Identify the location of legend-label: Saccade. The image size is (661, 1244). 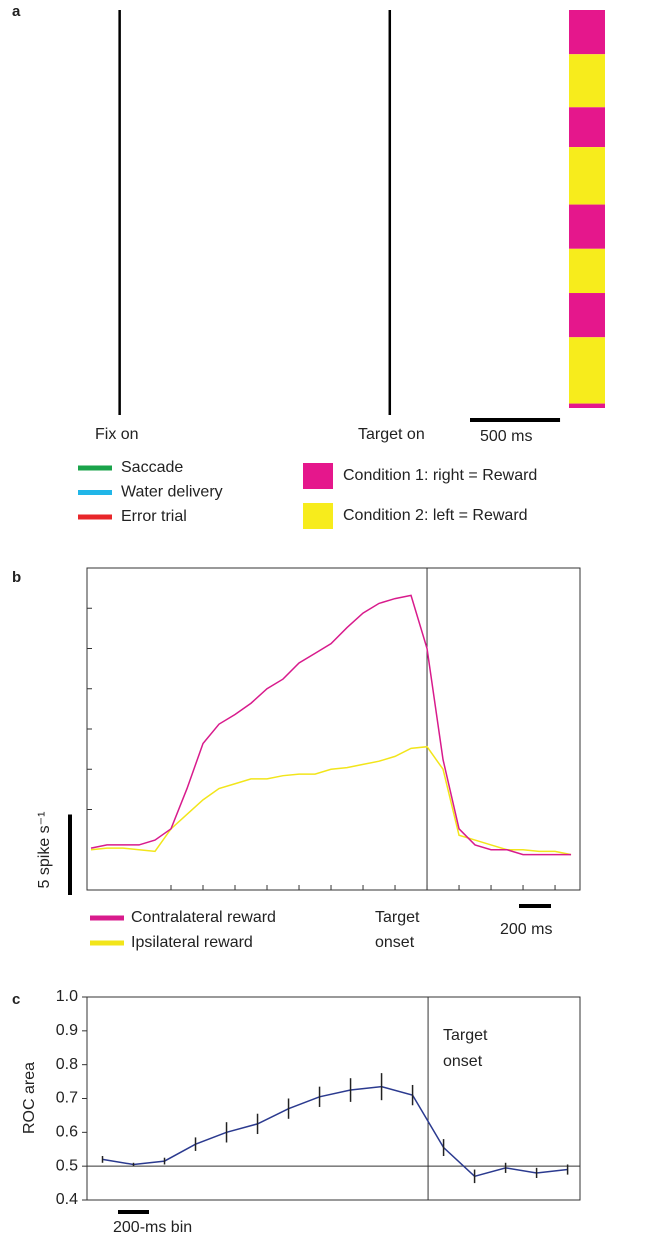
(152, 467).